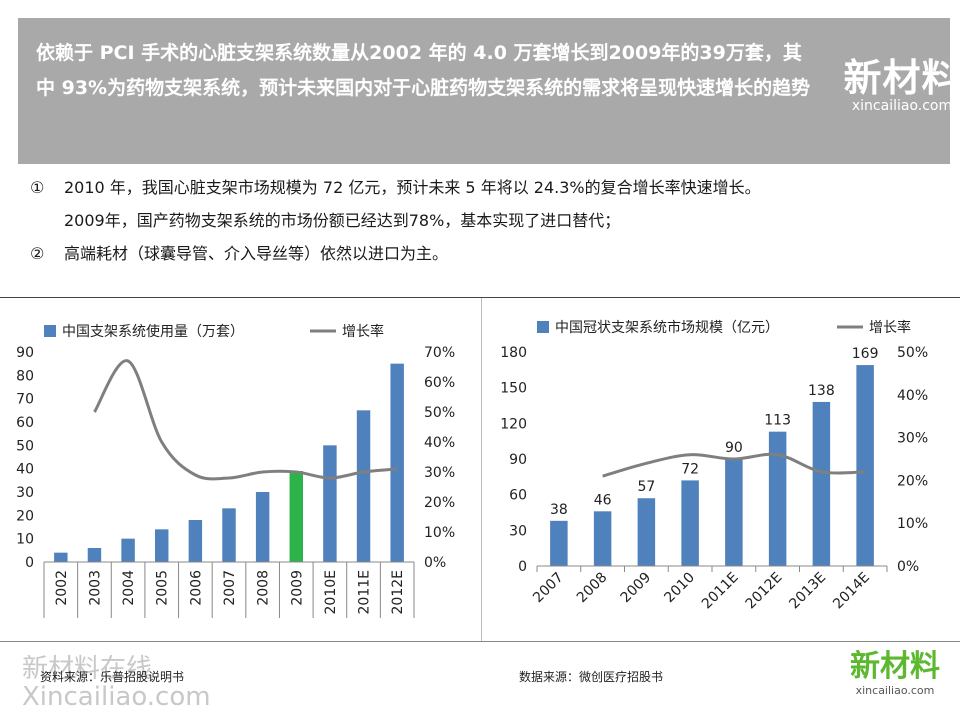 The image size is (960, 720). I want to click on y2-tick-label: 20%, so click(912, 481).